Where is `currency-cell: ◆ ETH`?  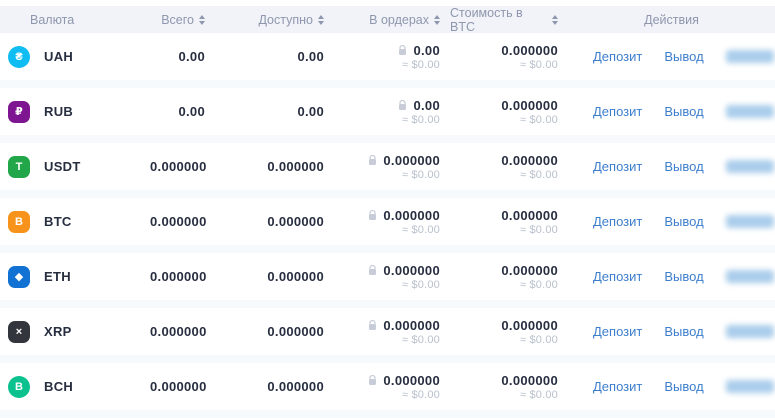
currency-cell: ◆ ETH is located at coordinates (75, 276).